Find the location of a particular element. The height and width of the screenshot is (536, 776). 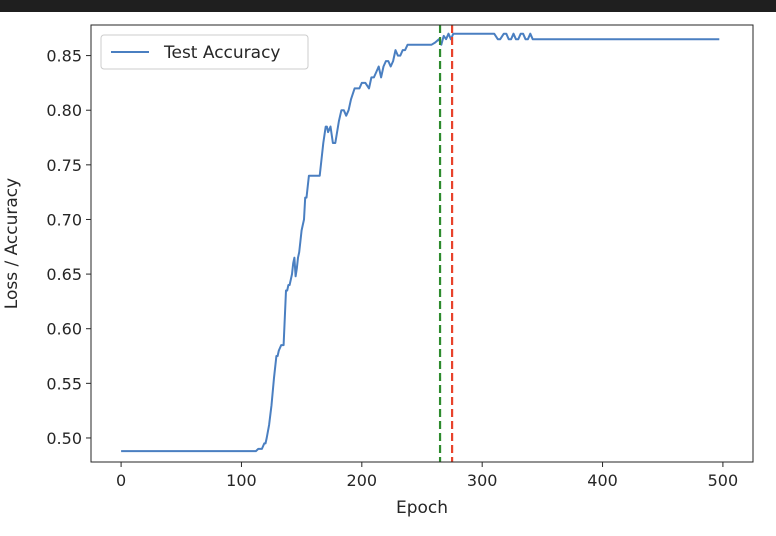

y-tick-label: 0.60 is located at coordinates (64, 329).